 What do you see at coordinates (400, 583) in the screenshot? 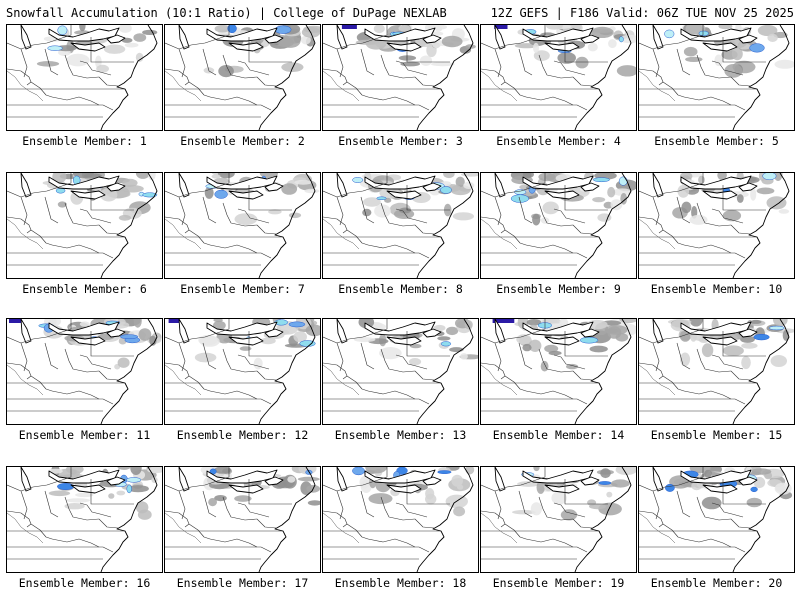
I see `ensemble-member-label: Ensemble Member: 18` at bounding box center [400, 583].